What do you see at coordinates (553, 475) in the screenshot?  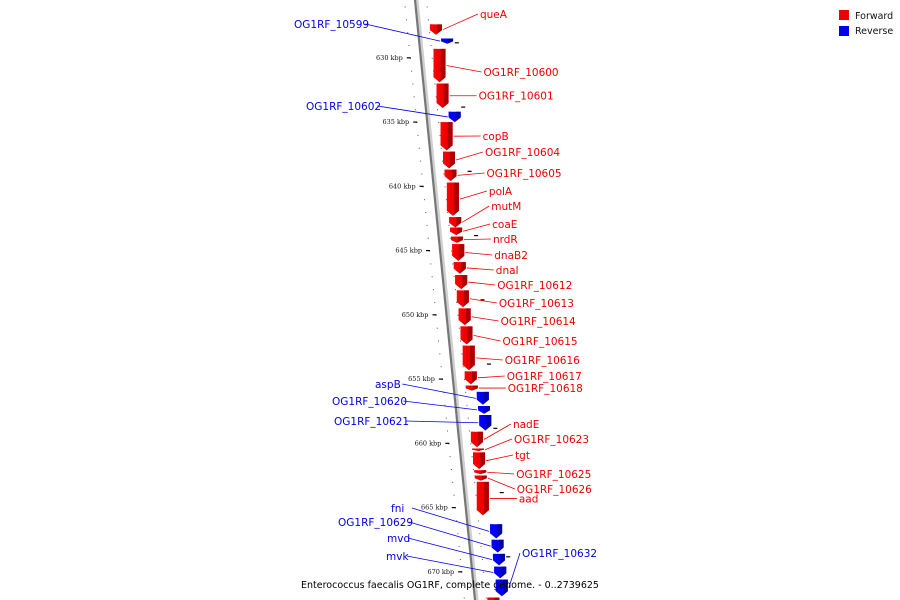 I see `gene-label: OG1RF_10625` at bounding box center [553, 475].